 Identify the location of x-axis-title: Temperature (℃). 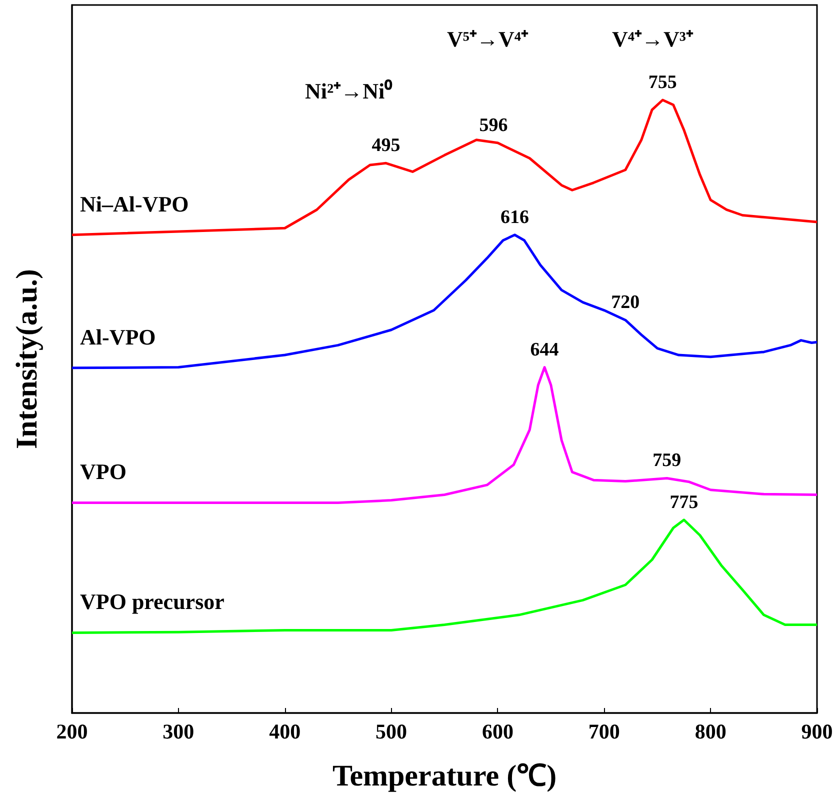
(444, 776).